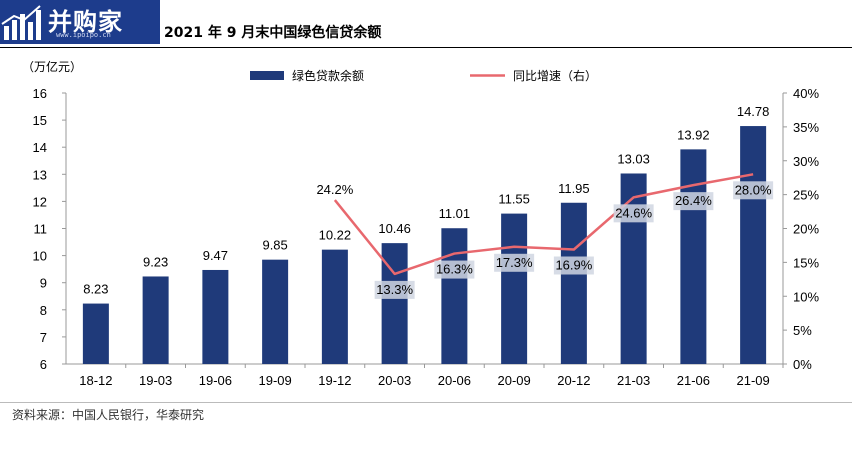  What do you see at coordinates (806, 262) in the screenshot?
I see `y2-tick-label: 15%` at bounding box center [806, 262].